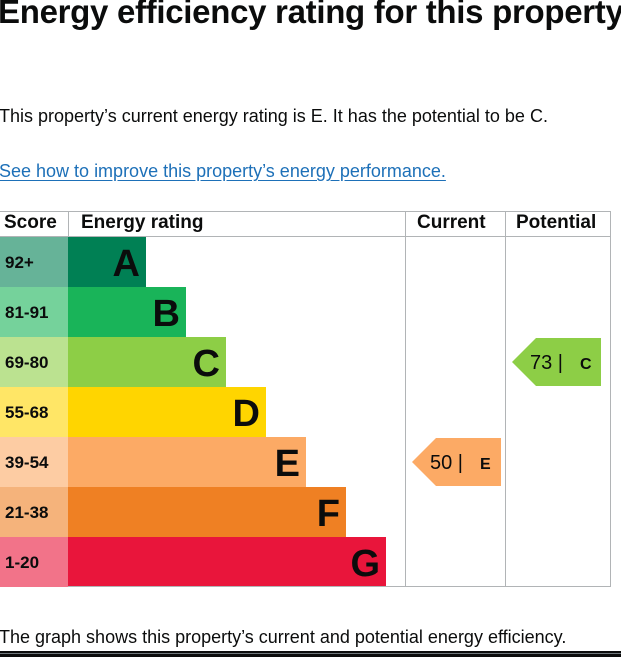 The width and height of the screenshot is (621, 657). Describe the element at coordinates (451, 222) in the screenshot. I see `column-header: Current` at that location.